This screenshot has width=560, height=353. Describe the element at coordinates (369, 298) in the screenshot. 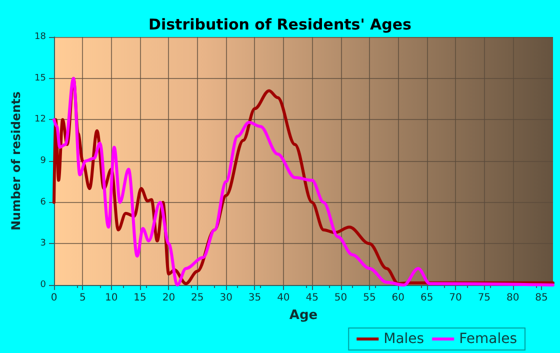

I see `x-tick-label: 55` at that location.